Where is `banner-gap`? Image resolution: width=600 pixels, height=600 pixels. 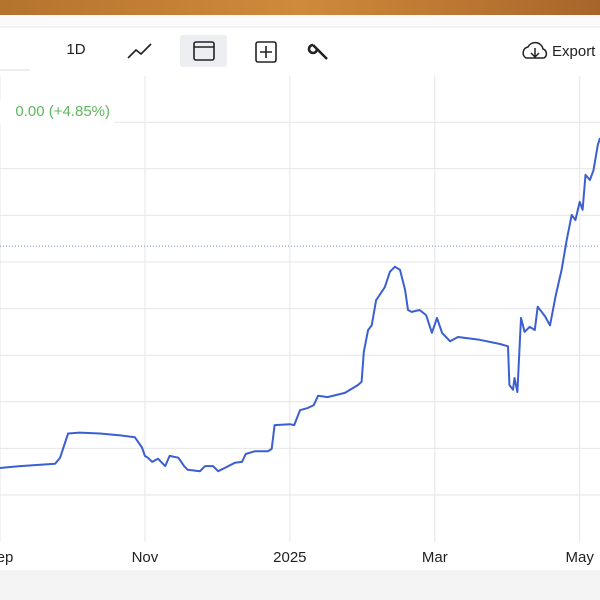 banner-gap is located at coordinates (300, 20).